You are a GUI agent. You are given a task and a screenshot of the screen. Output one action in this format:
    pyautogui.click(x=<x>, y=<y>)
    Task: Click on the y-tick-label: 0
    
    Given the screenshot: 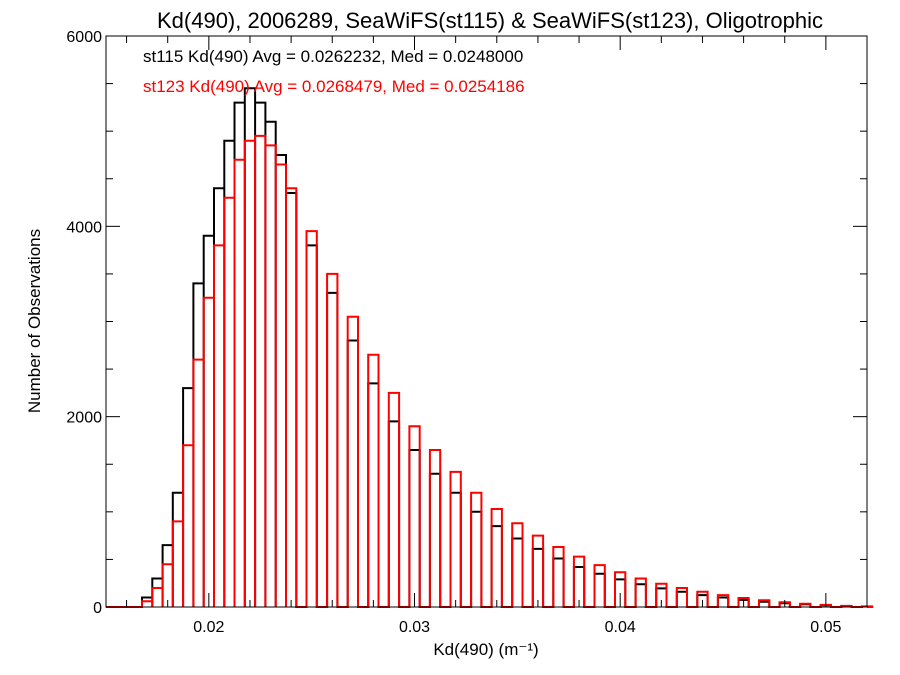 What is the action you would take?
    pyautogui.click(x=97, y=608)
    